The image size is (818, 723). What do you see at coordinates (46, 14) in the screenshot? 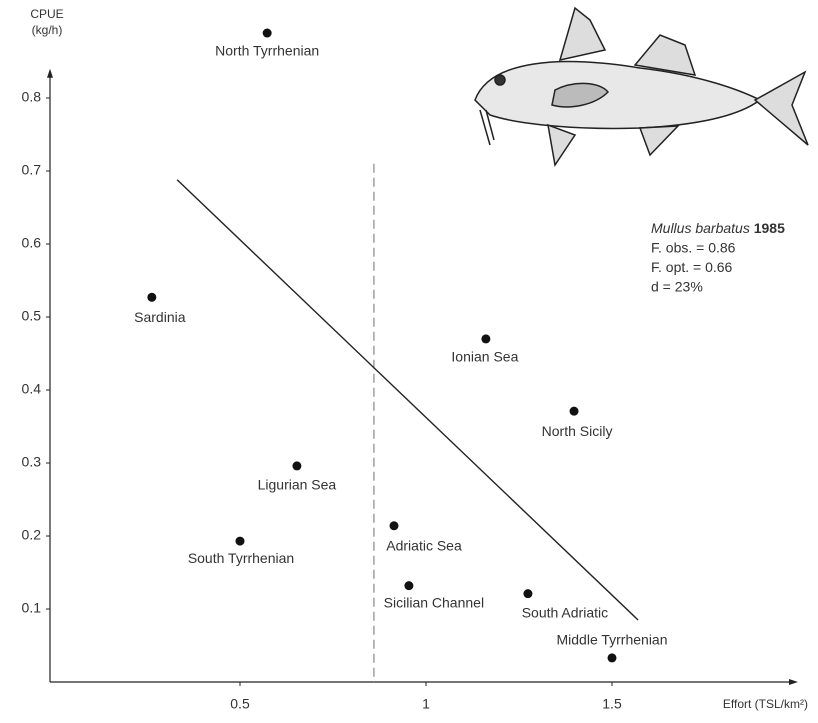
I see `y-axis-label: CPUE` at bounding box center [46, 14].